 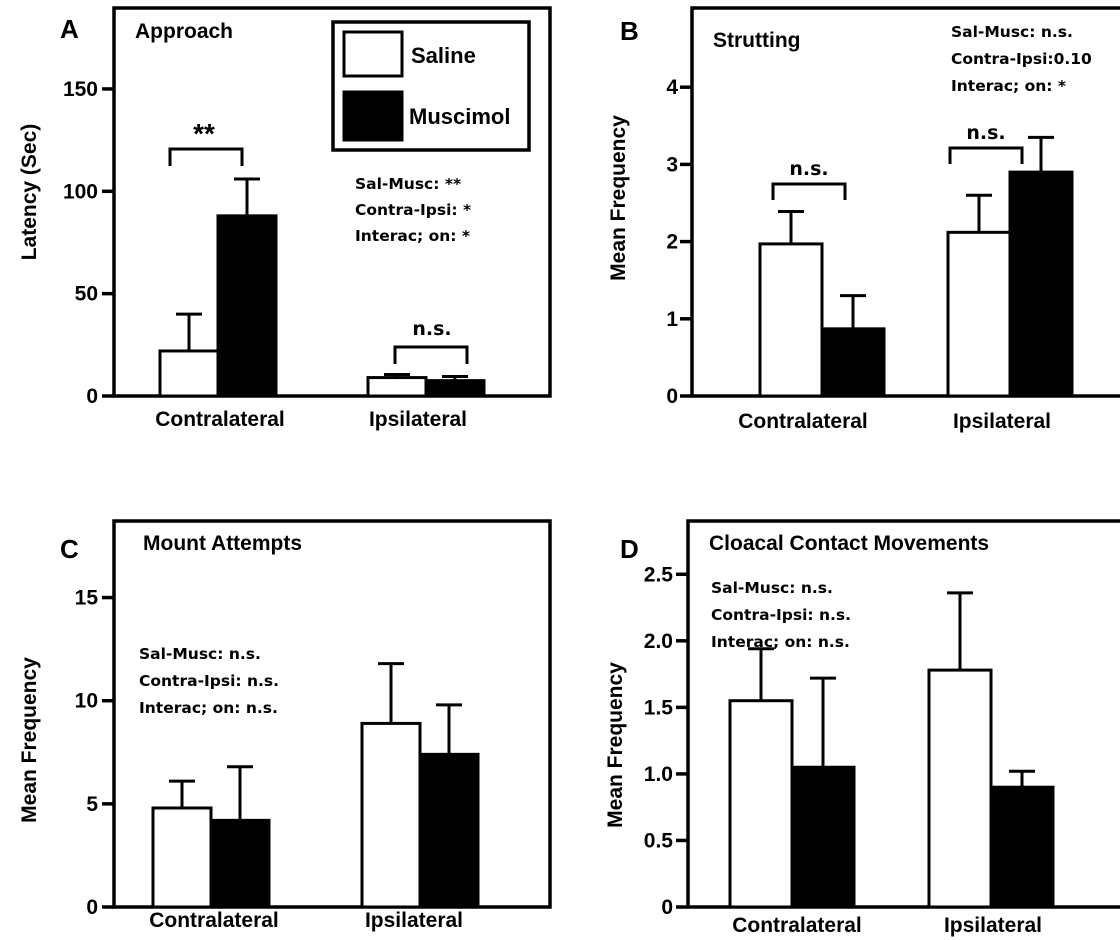 I want to click on panel-b-bars, so click(x=916, y=266).